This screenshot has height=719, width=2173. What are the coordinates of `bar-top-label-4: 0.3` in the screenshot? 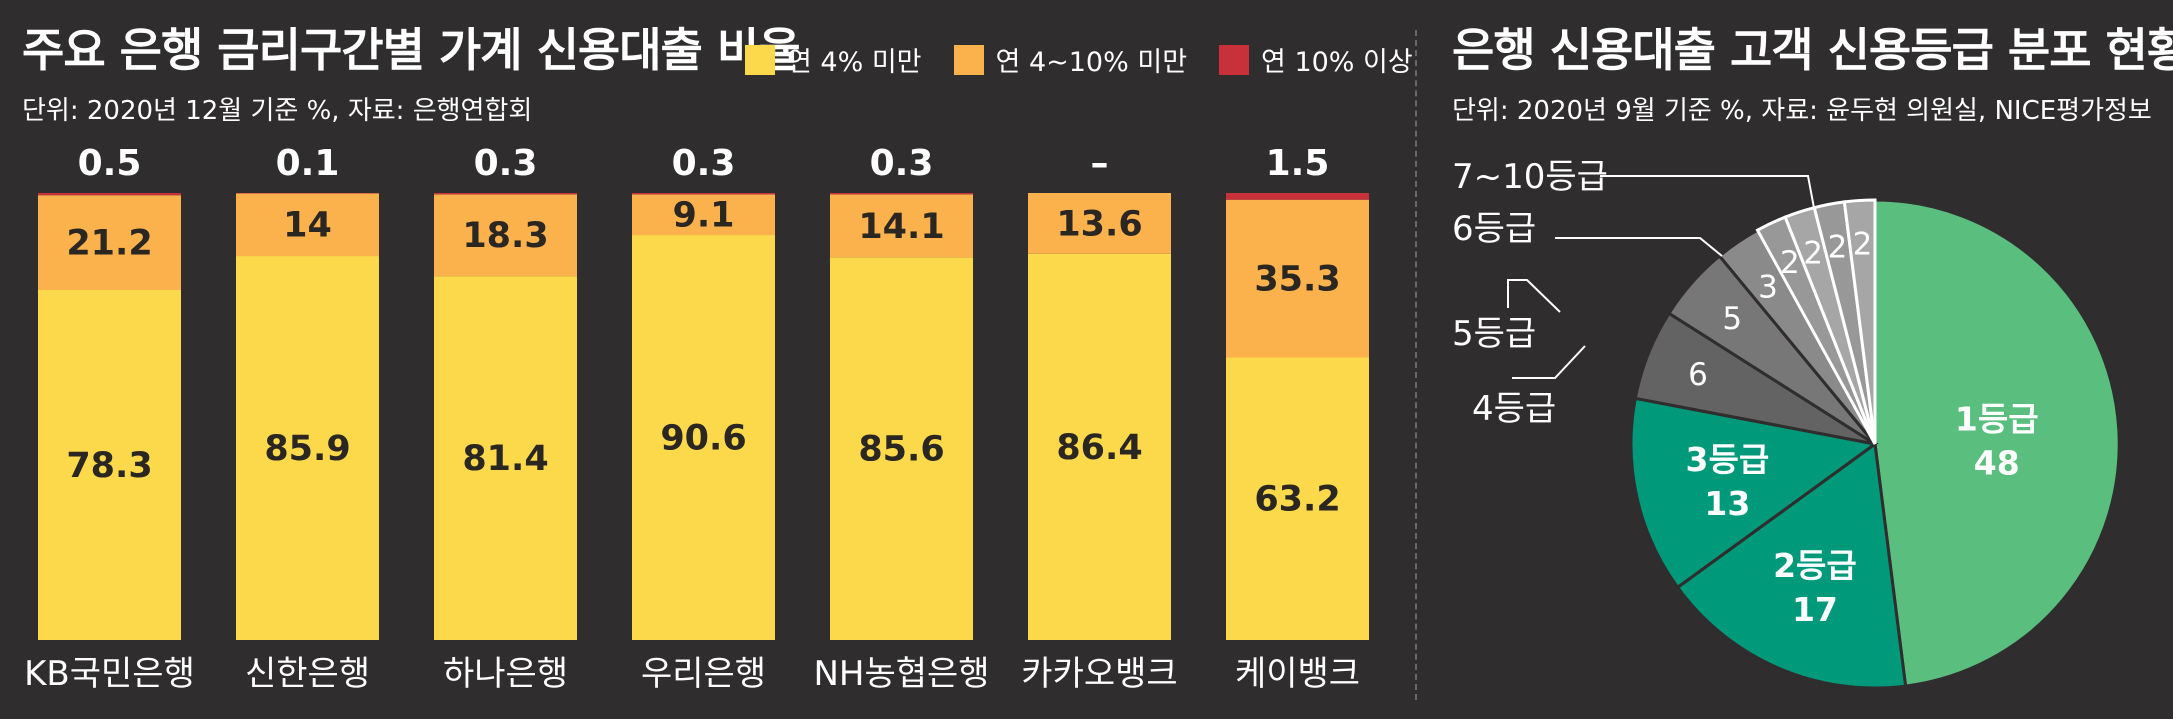 It's located at (704, 163).